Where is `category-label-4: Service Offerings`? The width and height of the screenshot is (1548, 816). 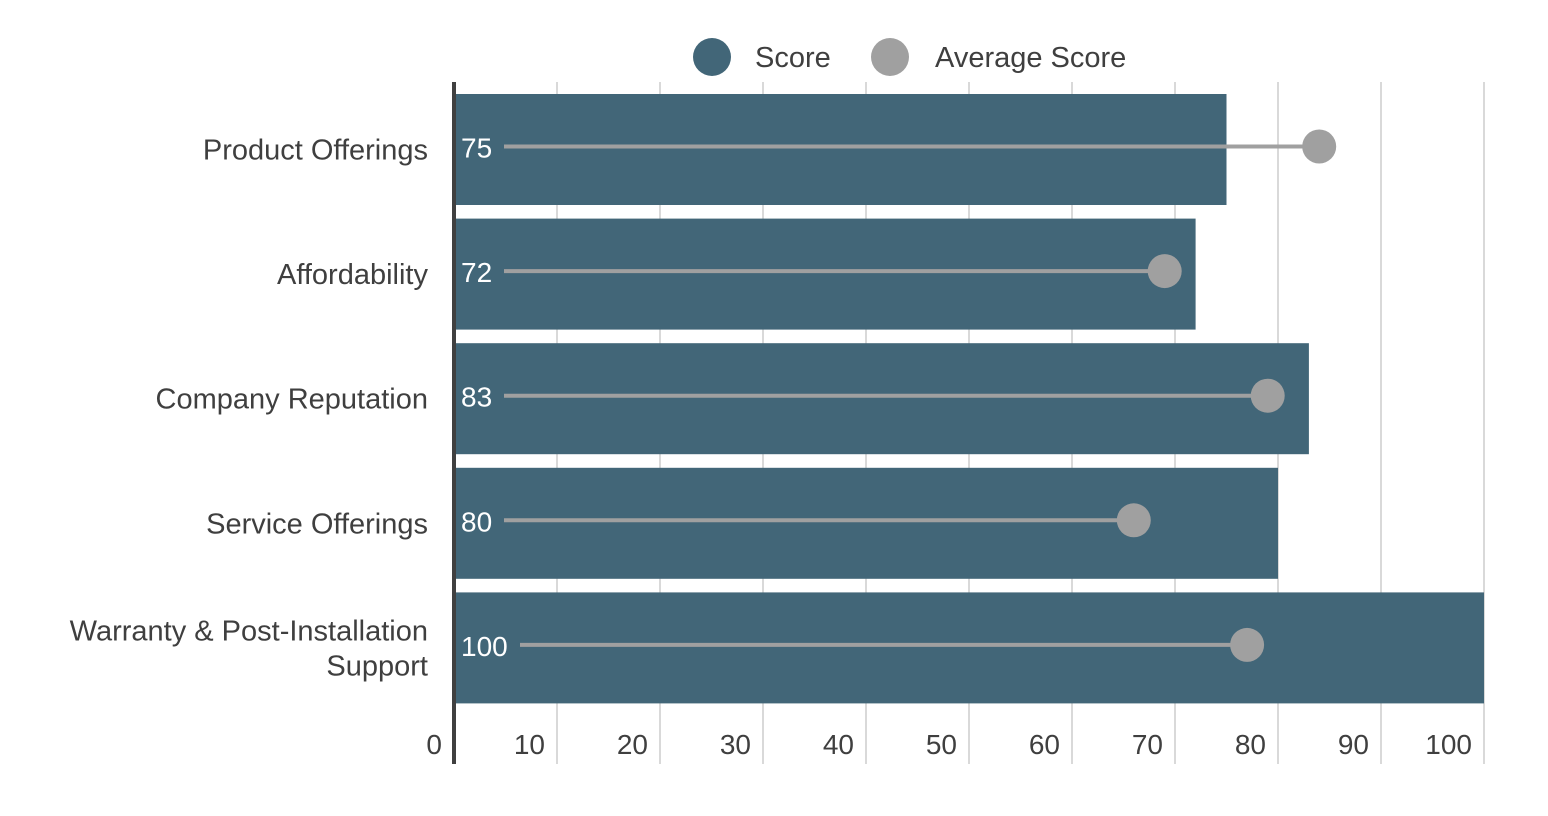
category-label-4: Service Offerings is located at coordinates (317, 524).